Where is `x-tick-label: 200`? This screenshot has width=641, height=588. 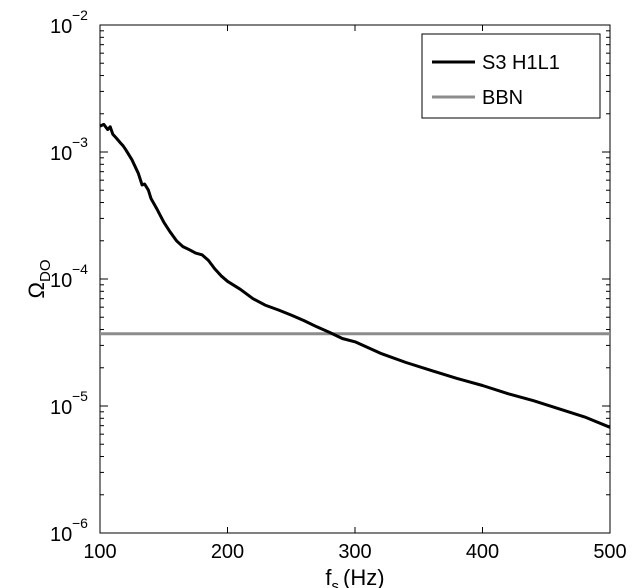 x-tick-label: 200 is located at coordinates (227, 552).